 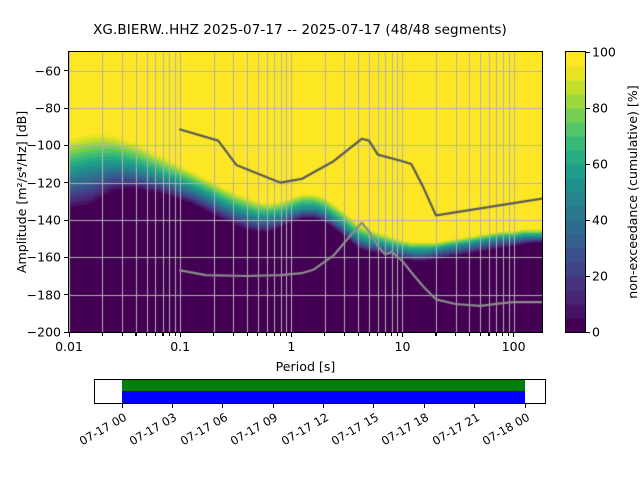 I want to click on colorbar-ticklabel: 0, so click(x=596, y=332).